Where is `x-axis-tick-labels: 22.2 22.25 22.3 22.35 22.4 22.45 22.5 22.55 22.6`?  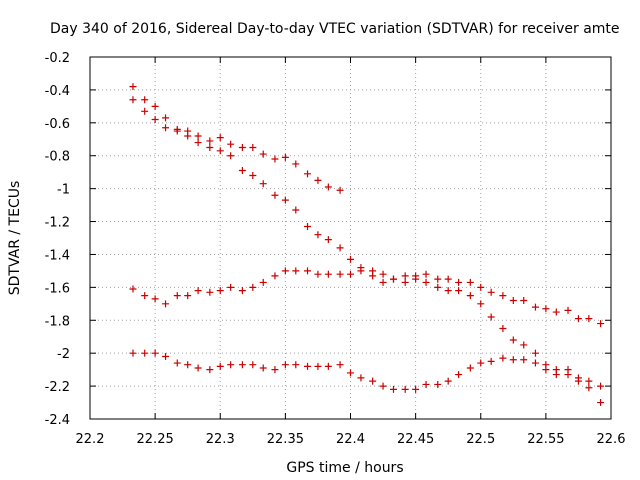 x-axis-tick-labels: 22.2 22.25 22.3 22.35 22.4 22.45 22.5 22.55 22.6 is located at coordinates (351, 439).